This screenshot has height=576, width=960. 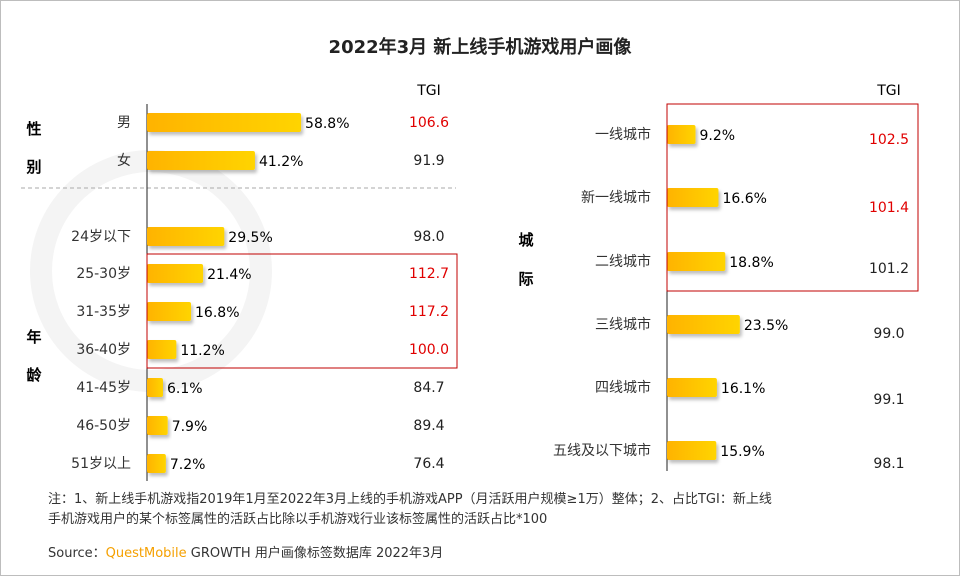 What do you see at coordinates (77, 553) in the screenshot?
I see `source-prefix: Source：` at bounding box center [77, 553].